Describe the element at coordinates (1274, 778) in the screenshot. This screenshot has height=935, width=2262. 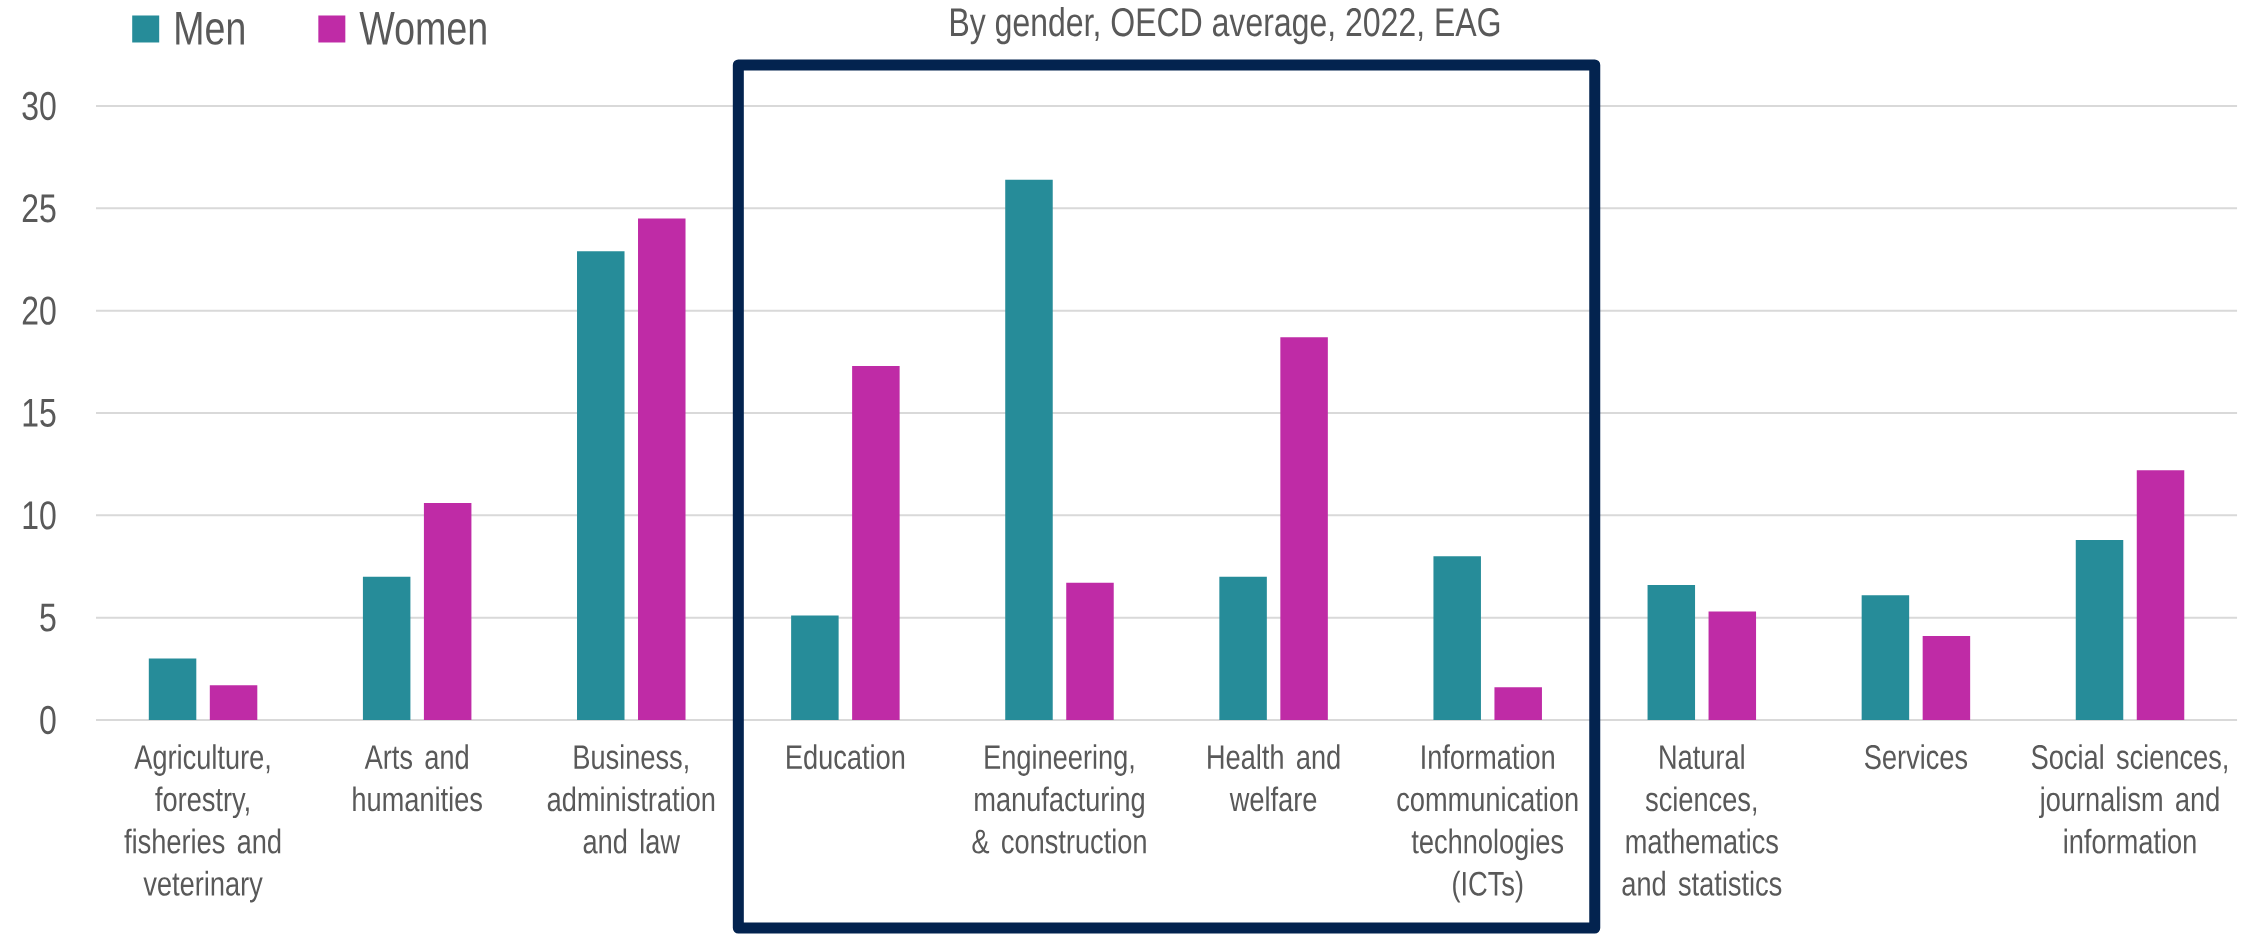
I see `x-tick-label: Health and welfare` at that location.